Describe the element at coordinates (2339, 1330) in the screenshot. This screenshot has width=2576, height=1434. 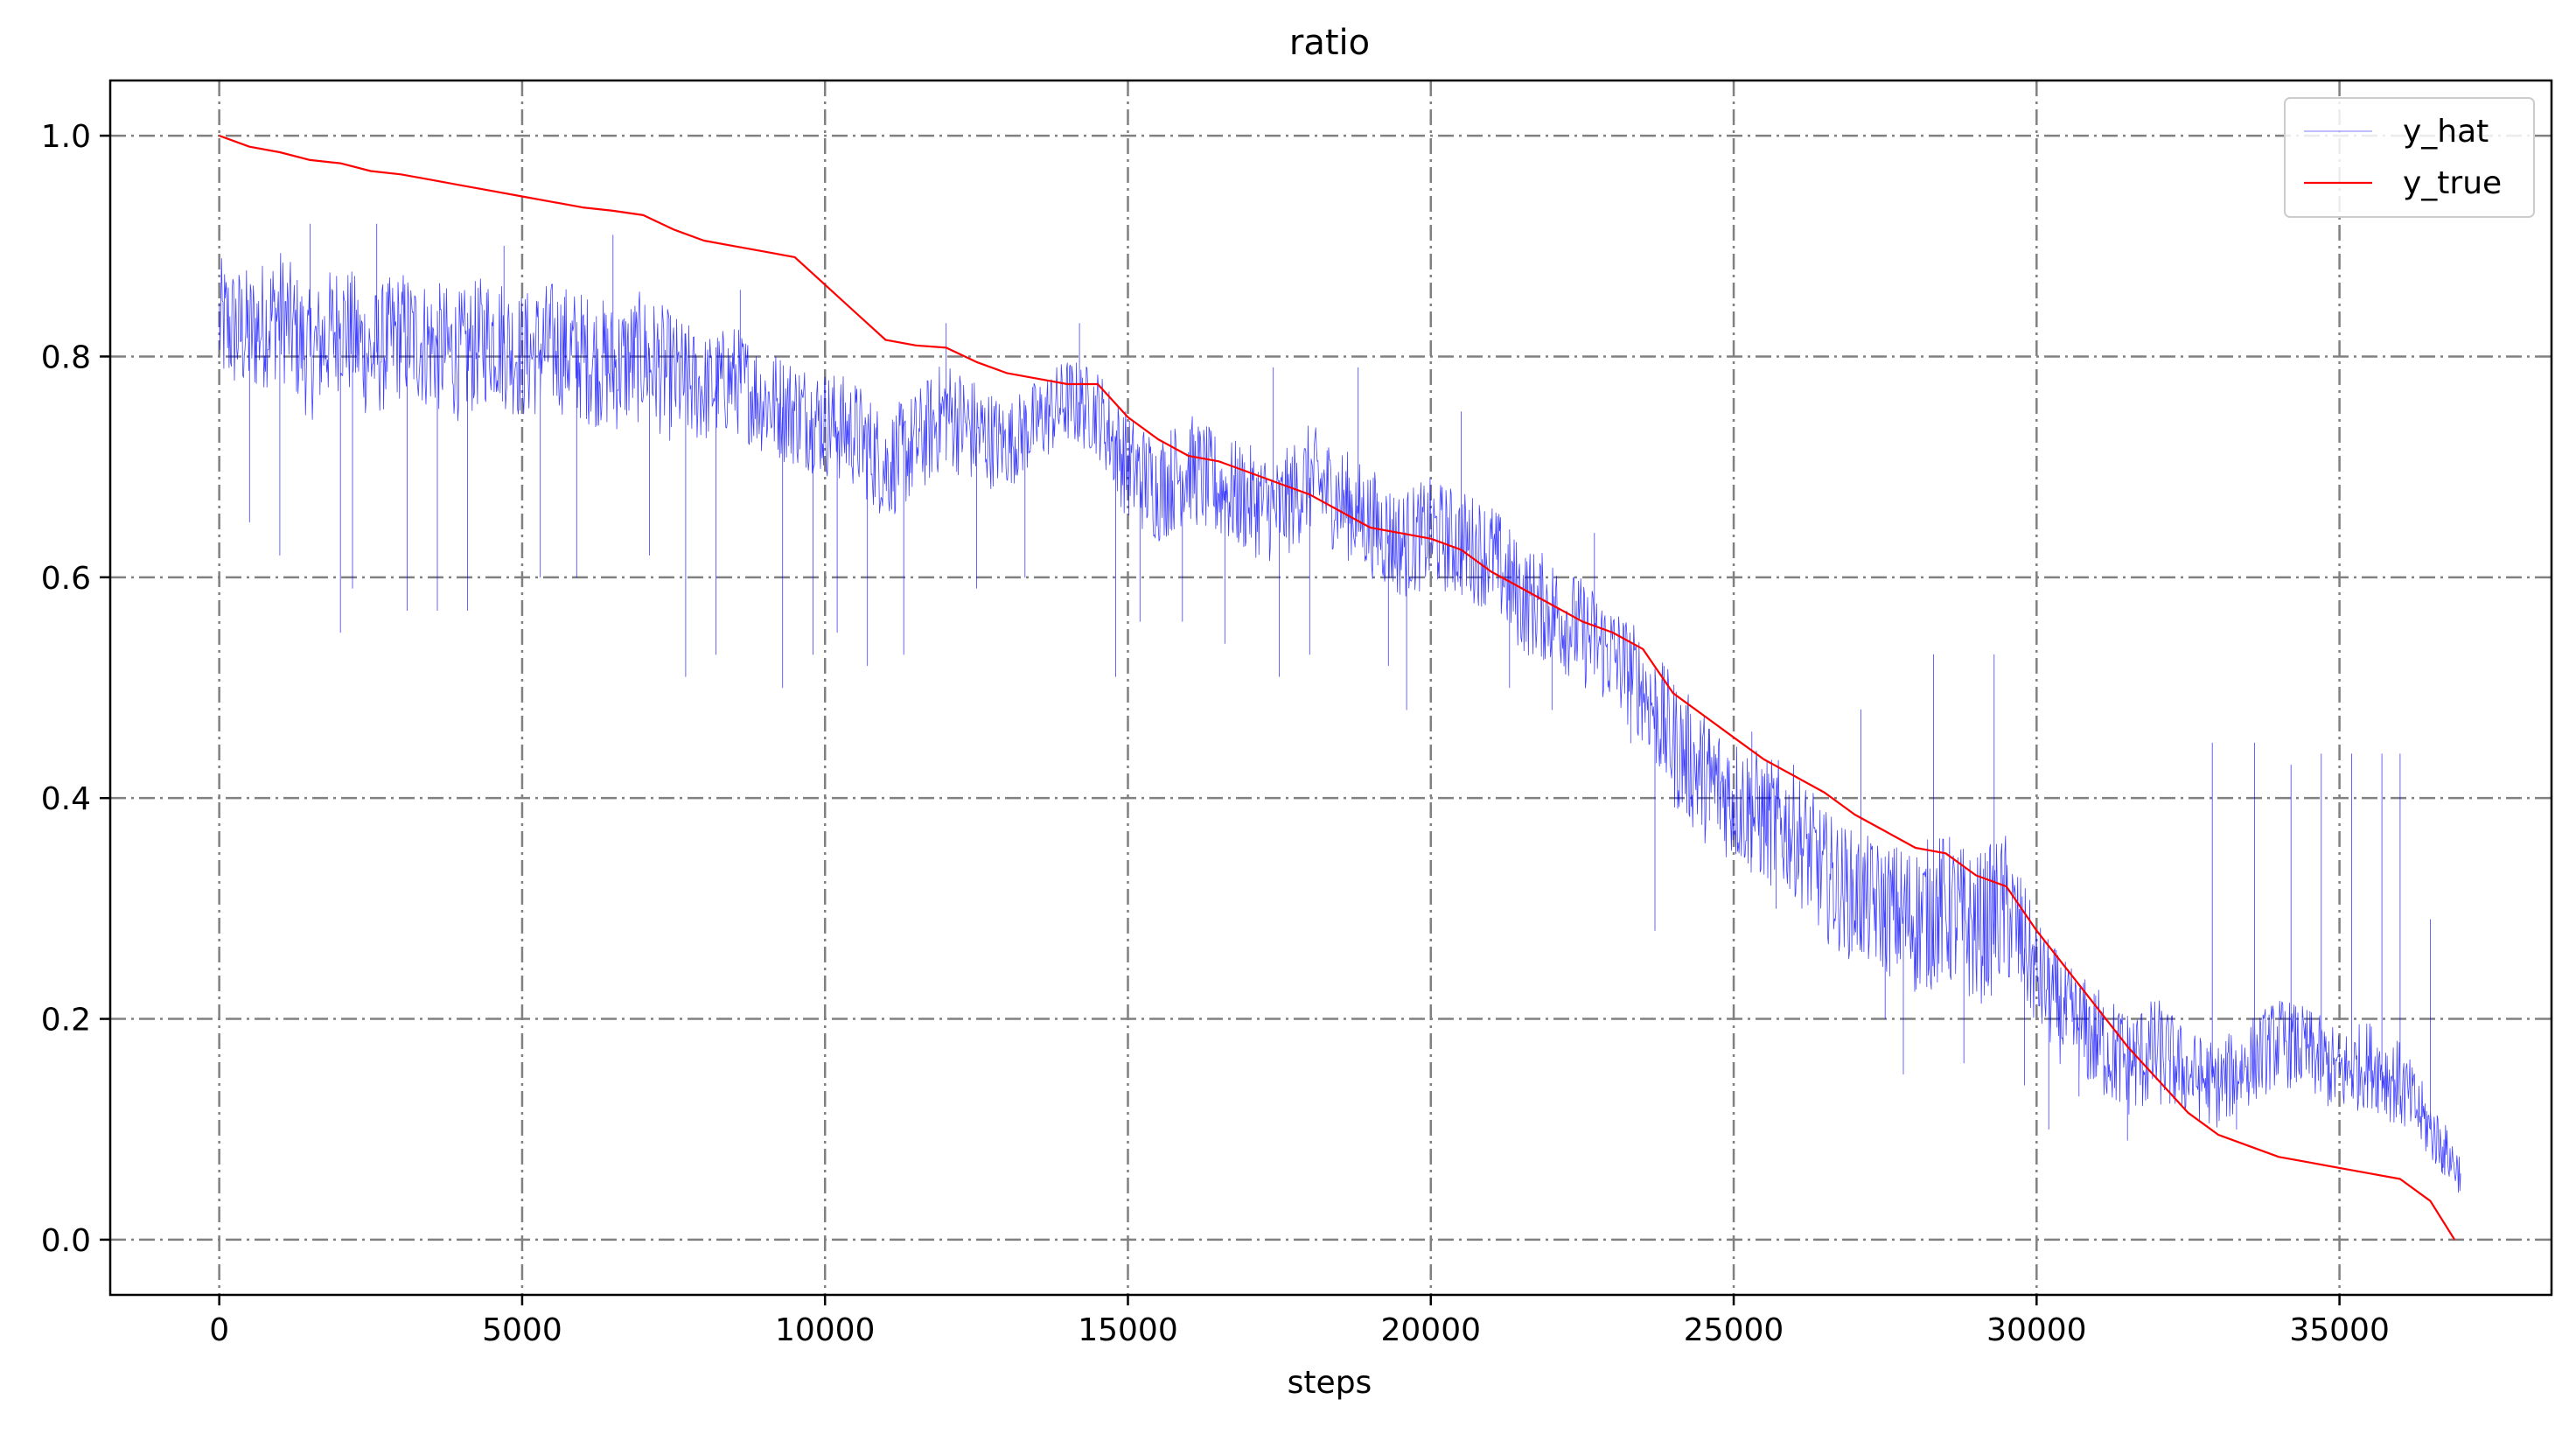
I see `x-tick-label: 35000` at that location.